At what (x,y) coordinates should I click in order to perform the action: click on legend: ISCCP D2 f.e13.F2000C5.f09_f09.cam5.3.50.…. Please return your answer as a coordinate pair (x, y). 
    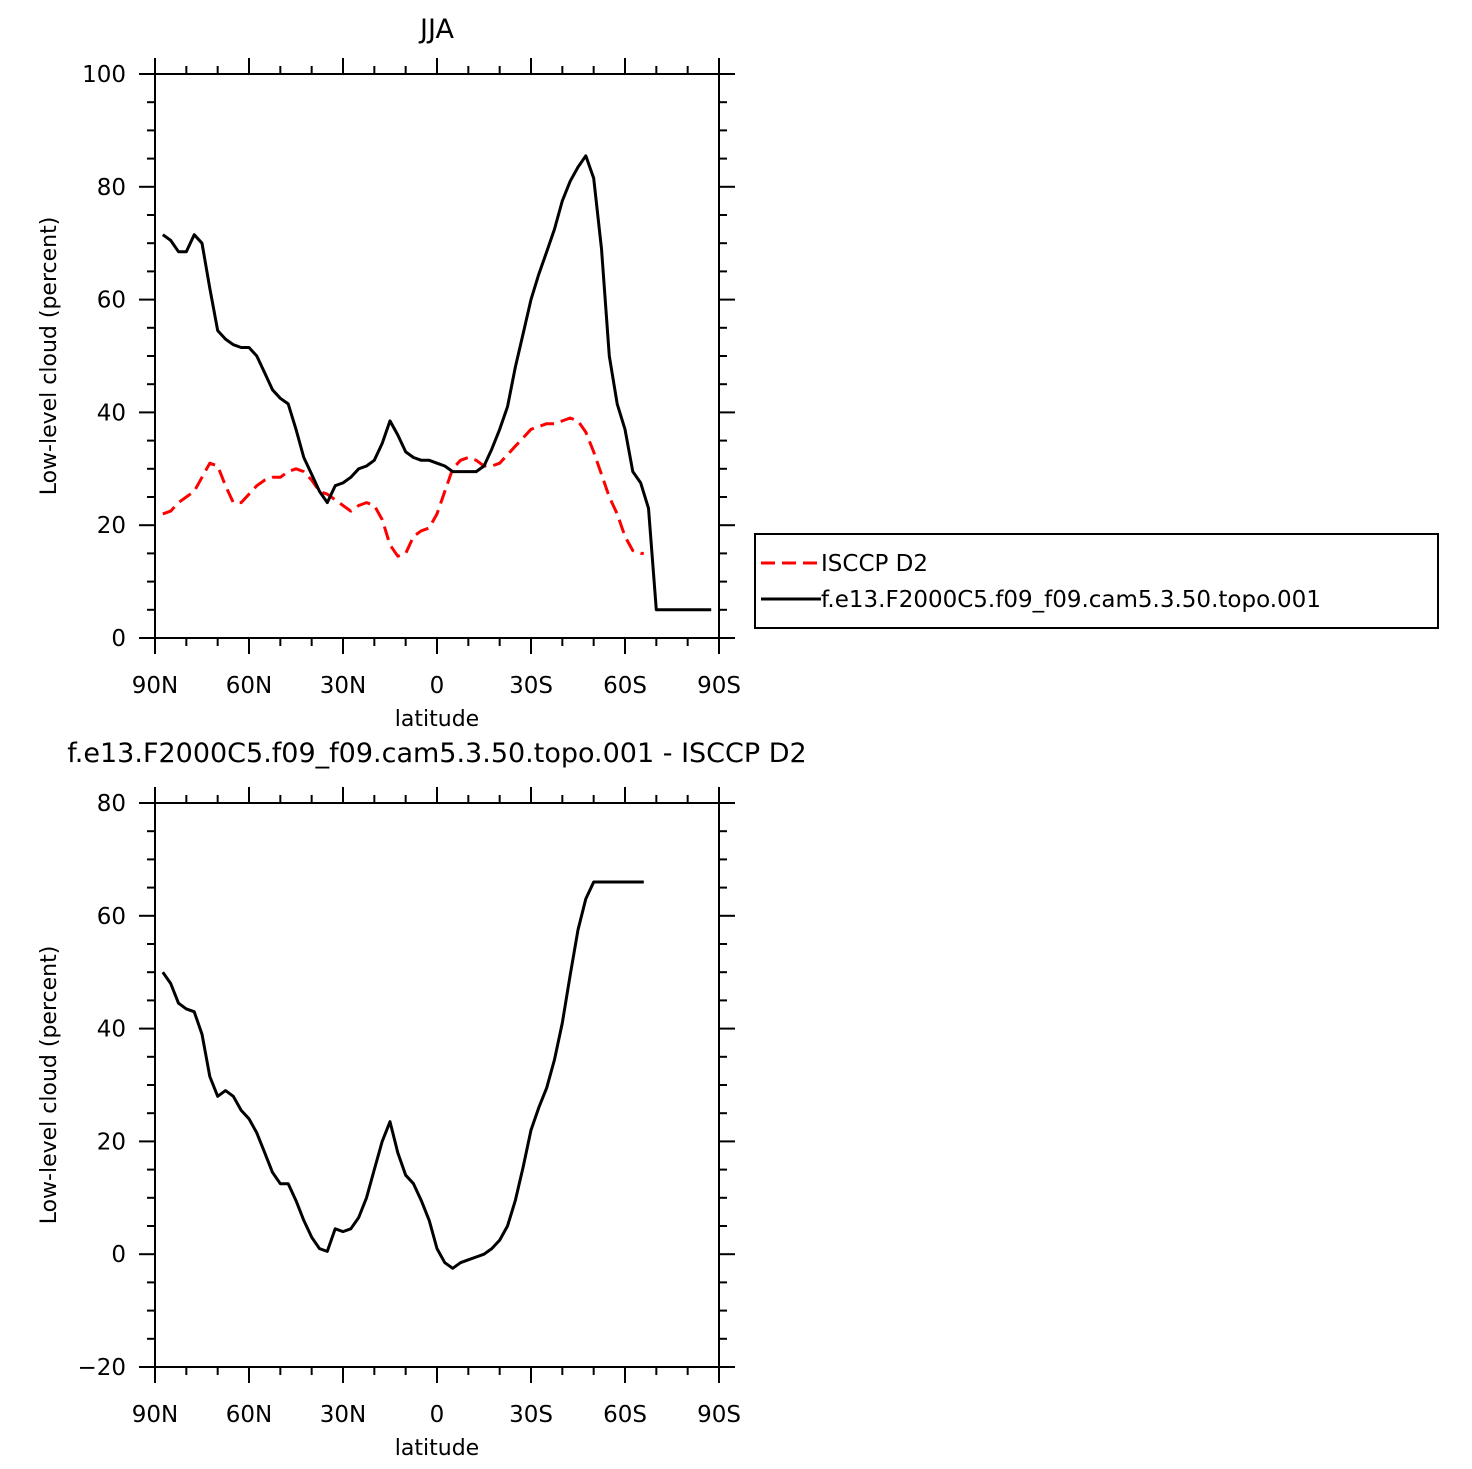
    Looking at the image, I should click on (1096, 581).